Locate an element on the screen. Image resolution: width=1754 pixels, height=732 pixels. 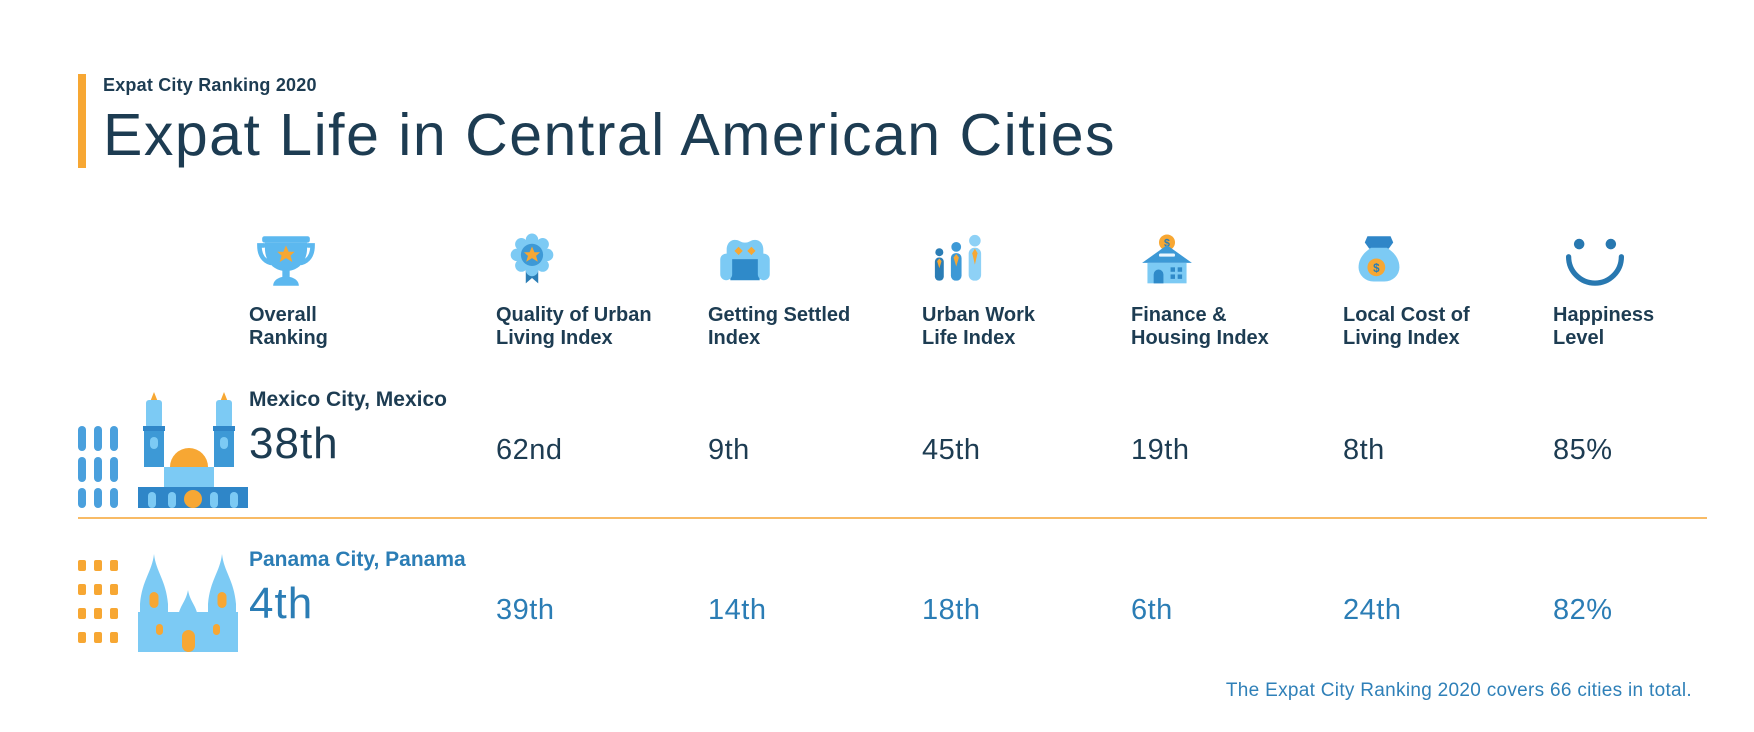
value-finance-housing: 6th is located at coordinates (1152, 610).